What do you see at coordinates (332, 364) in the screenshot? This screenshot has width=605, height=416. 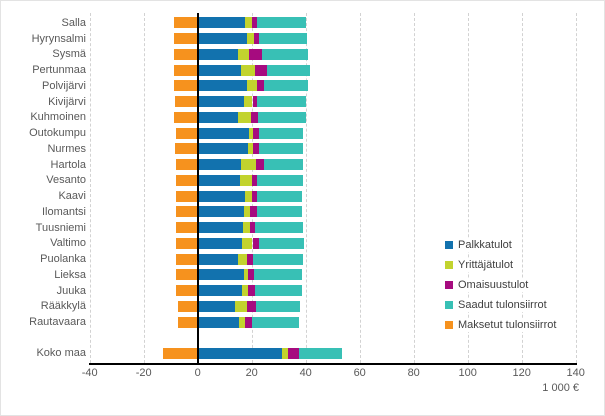 I see `x-axis-line` at bounding box center [332, 364].